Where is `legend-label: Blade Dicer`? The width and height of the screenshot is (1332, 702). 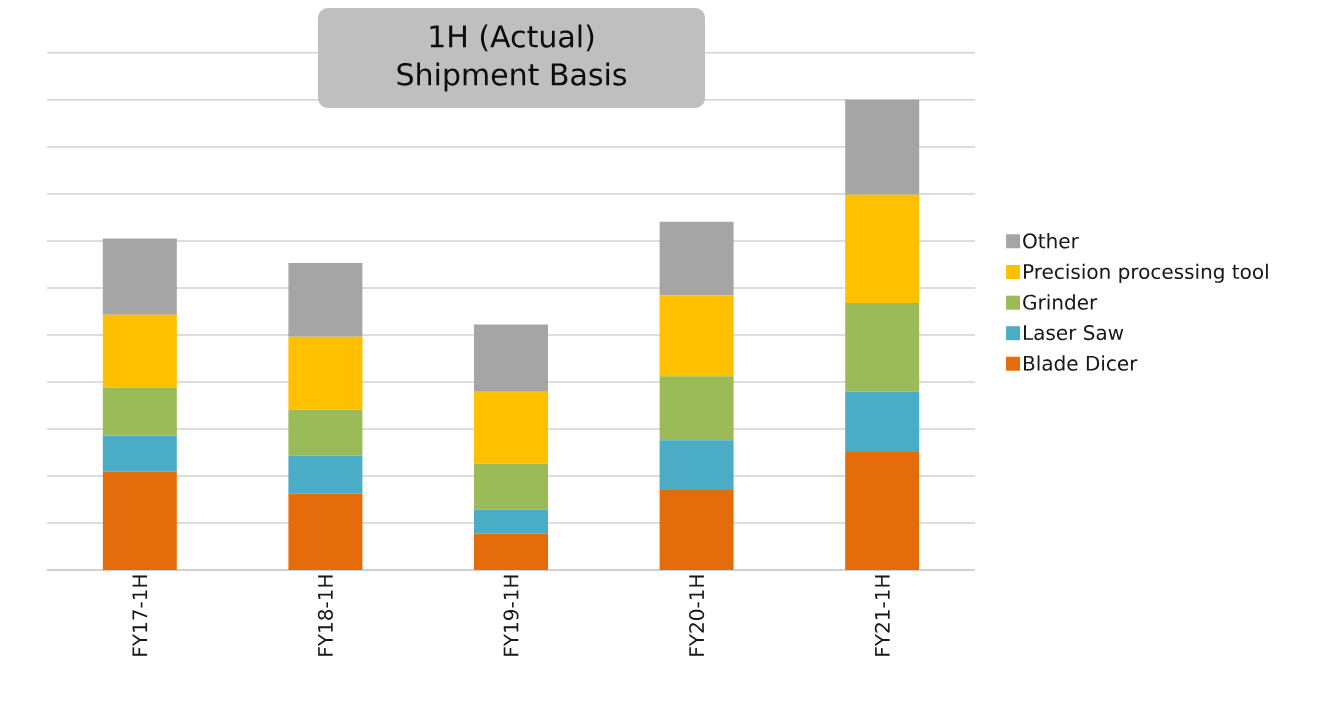 legend-label: Blade Dicer is located at coordinates (1081, 363).